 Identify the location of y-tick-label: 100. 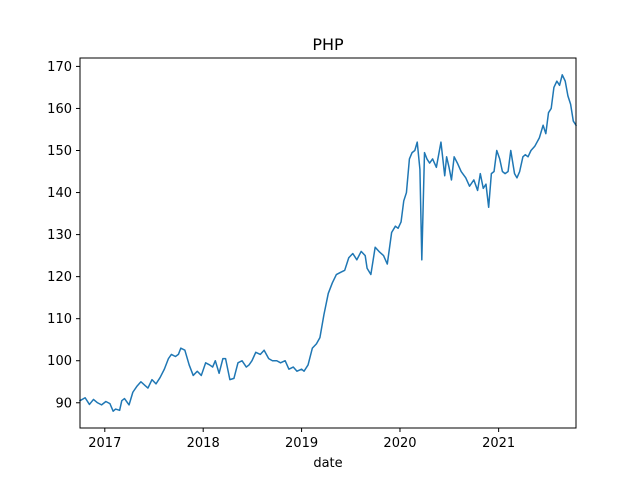
(59, 361).